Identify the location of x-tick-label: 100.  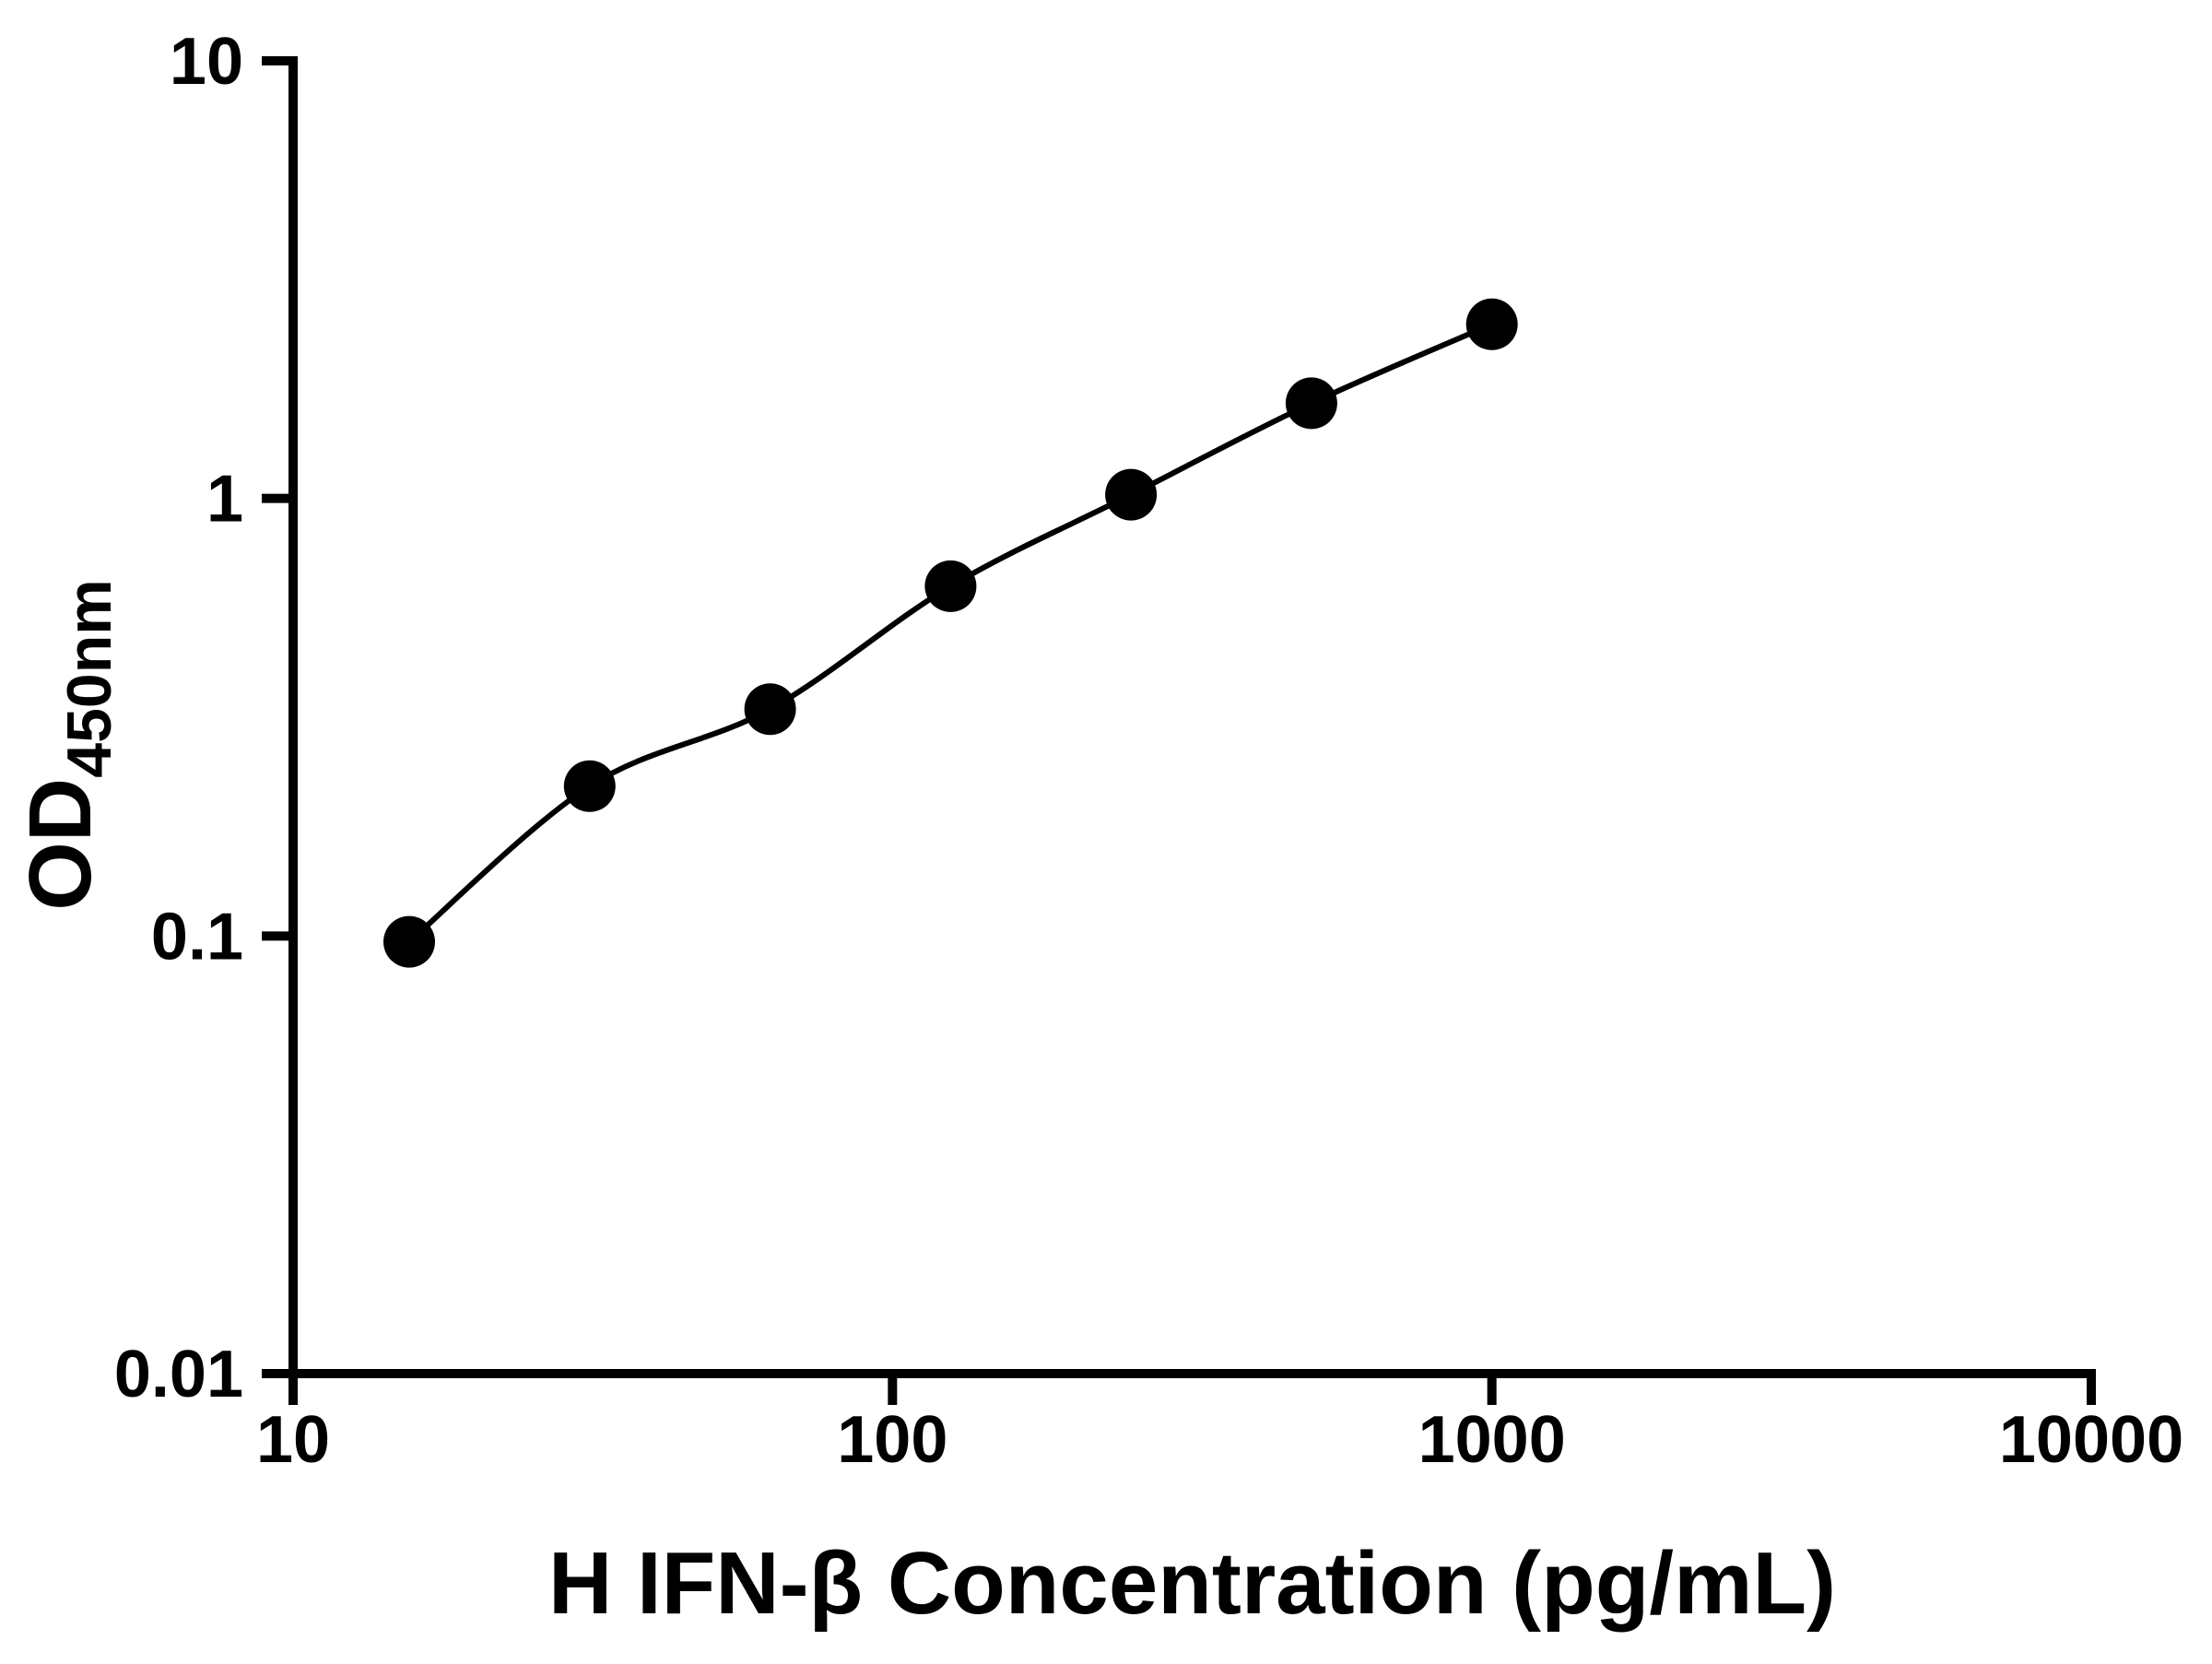
(892, 1440).